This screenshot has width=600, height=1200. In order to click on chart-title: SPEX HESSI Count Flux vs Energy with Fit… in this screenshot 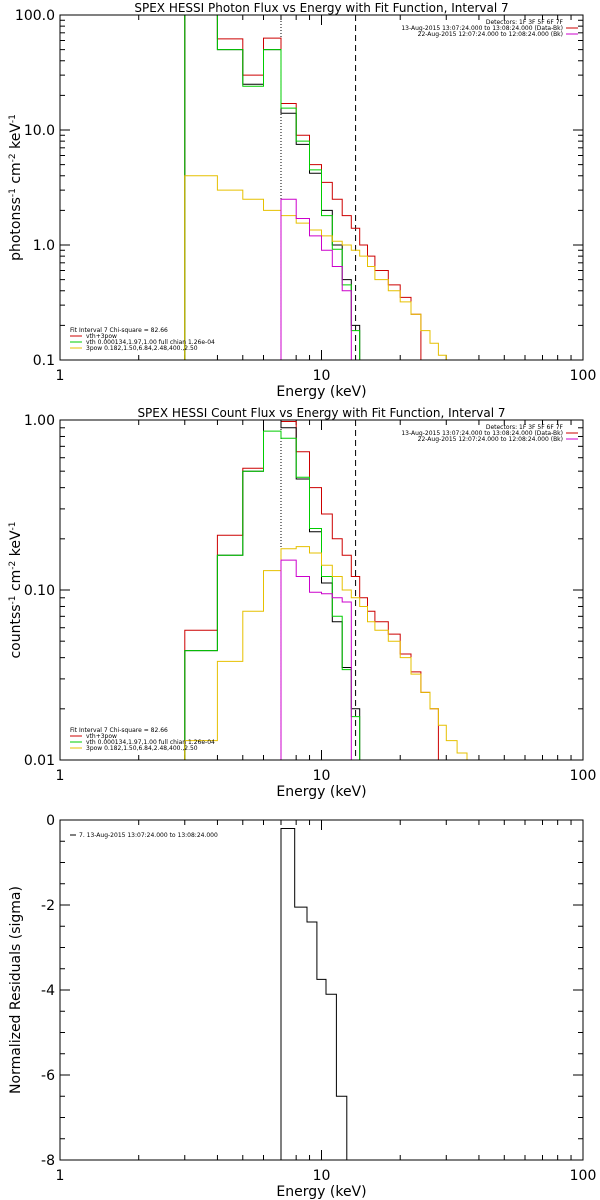, I will do `click(321, 413)`.